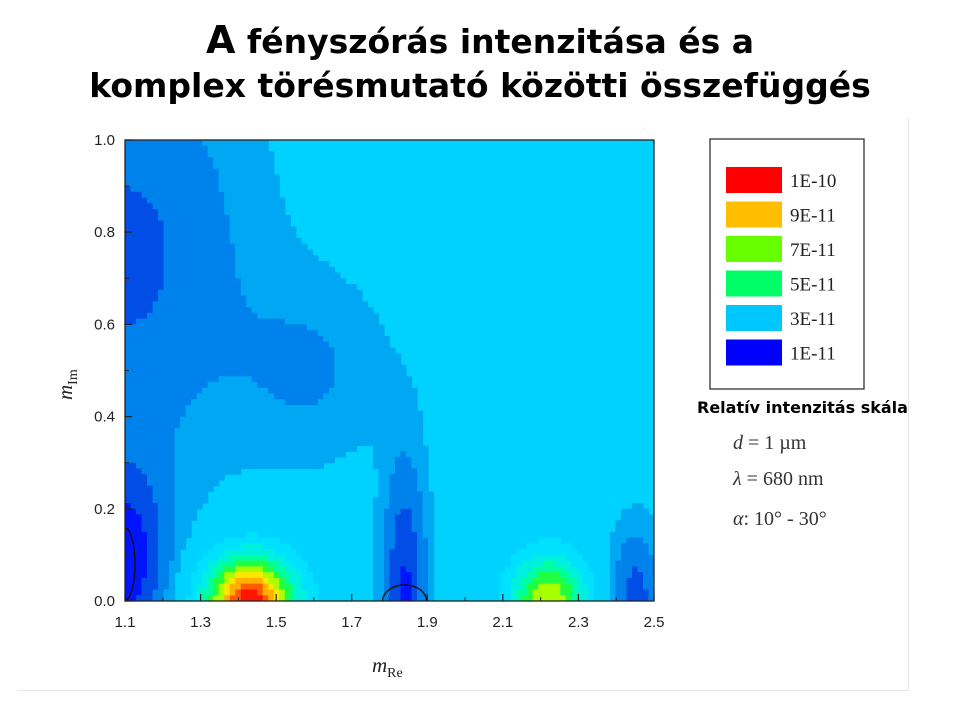 Image resolution: width=960 pixels, height=720 pixels. Describe the element at coordinates (813, 250) in the screenshot. I see `legend-label: 7E-11` at that location.